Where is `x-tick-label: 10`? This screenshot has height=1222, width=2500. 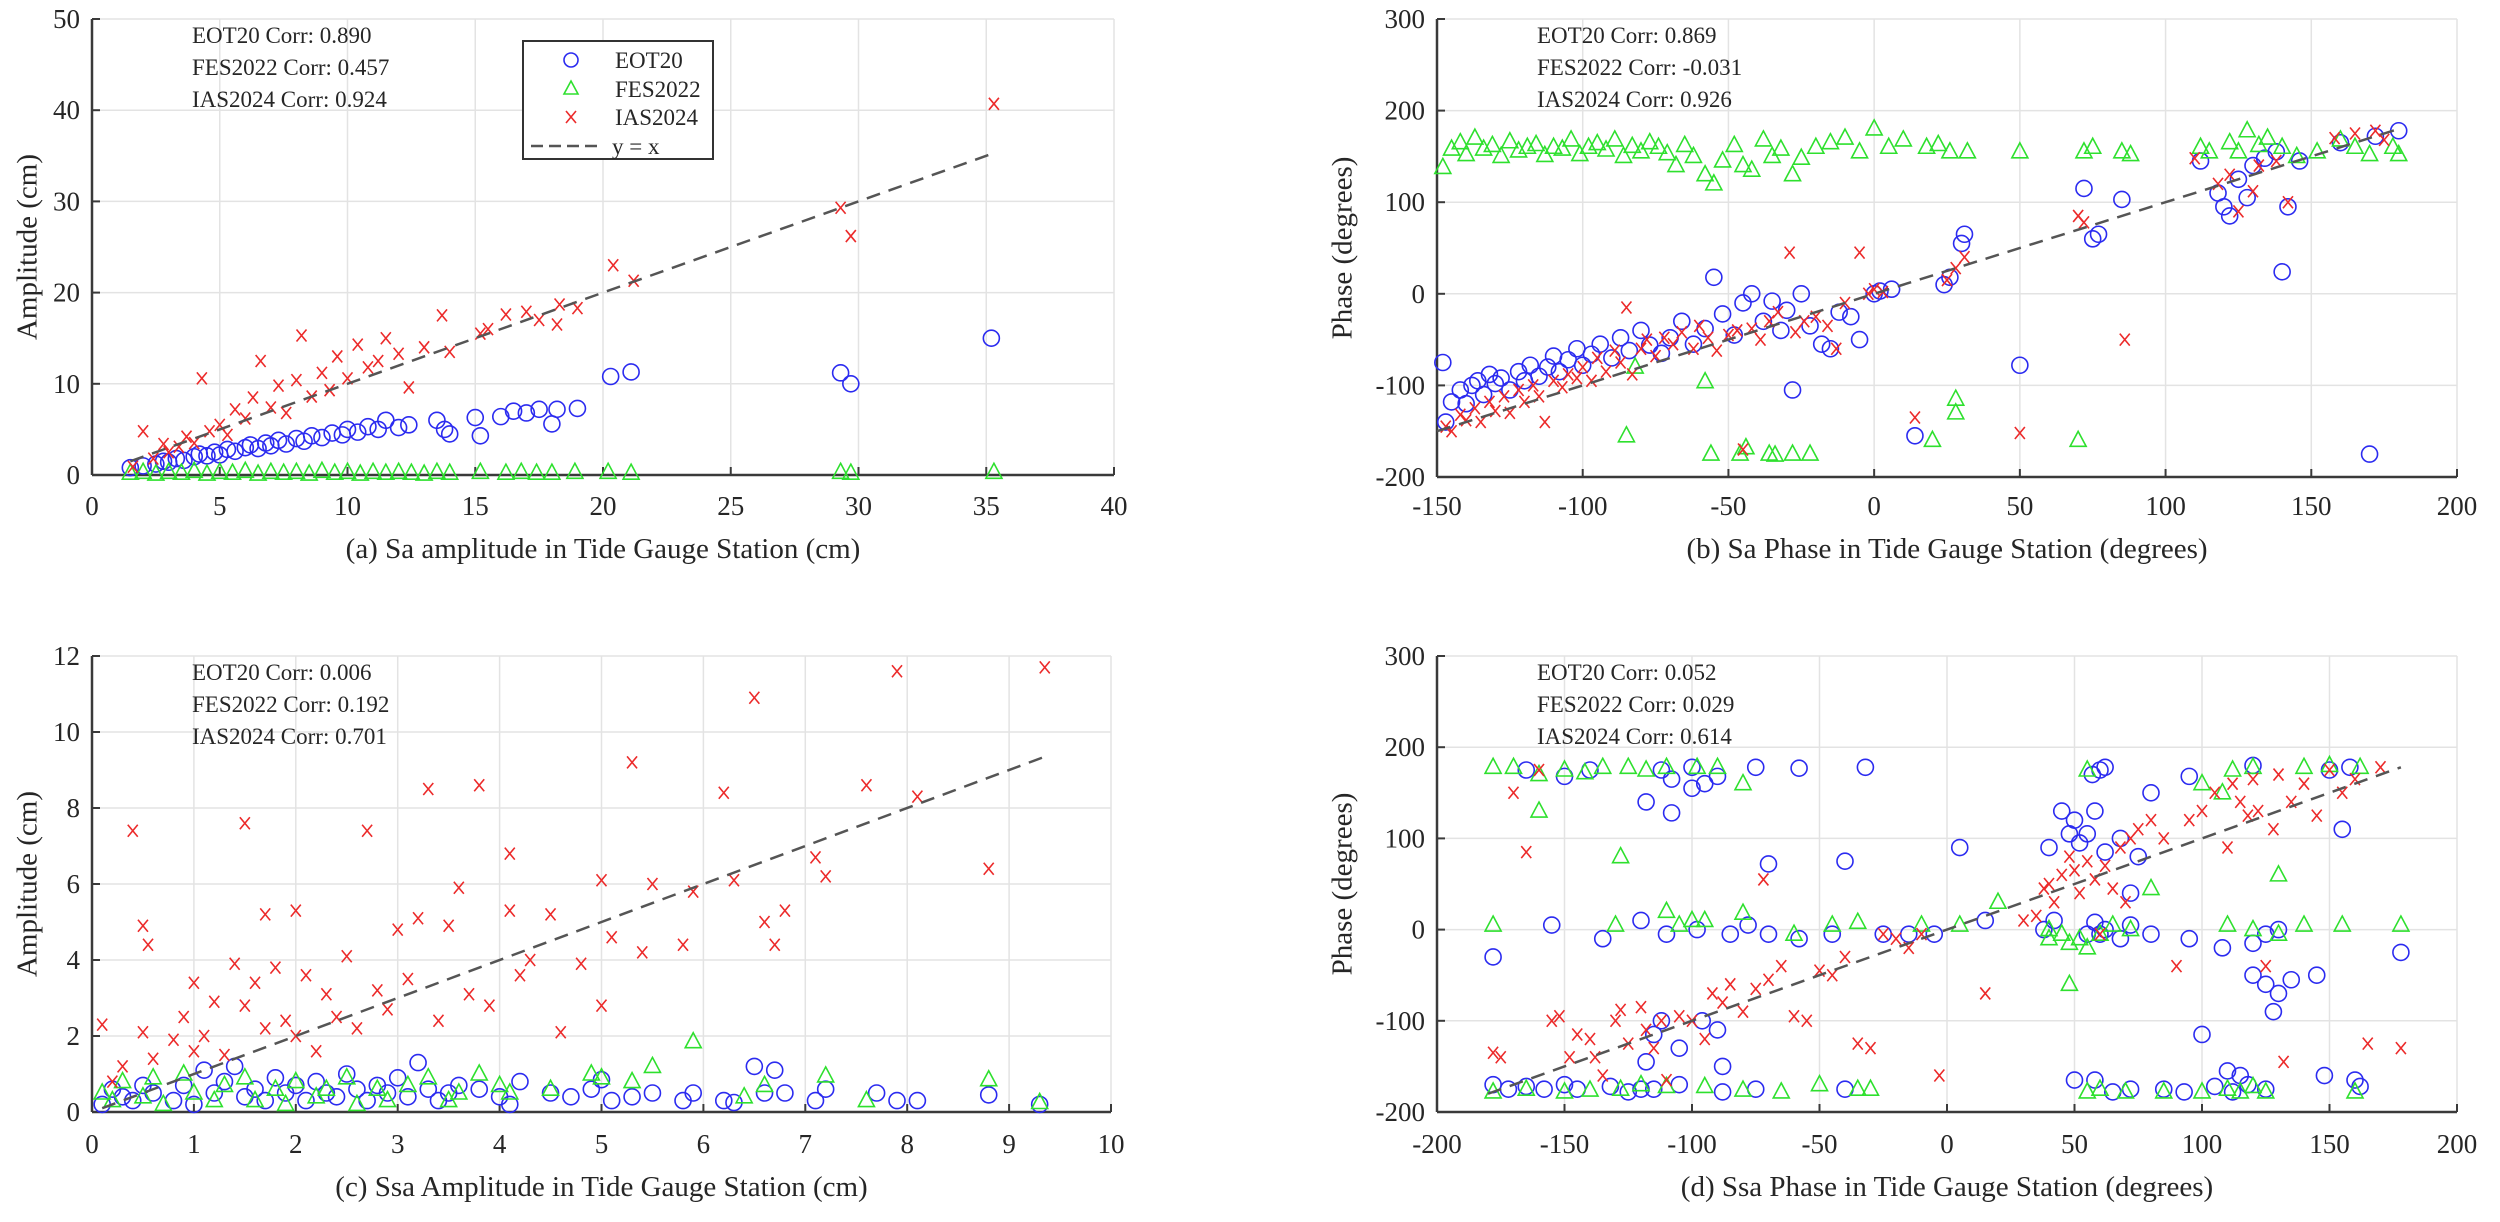
x-tick-label: 10 is located at coordinates (347, 506).